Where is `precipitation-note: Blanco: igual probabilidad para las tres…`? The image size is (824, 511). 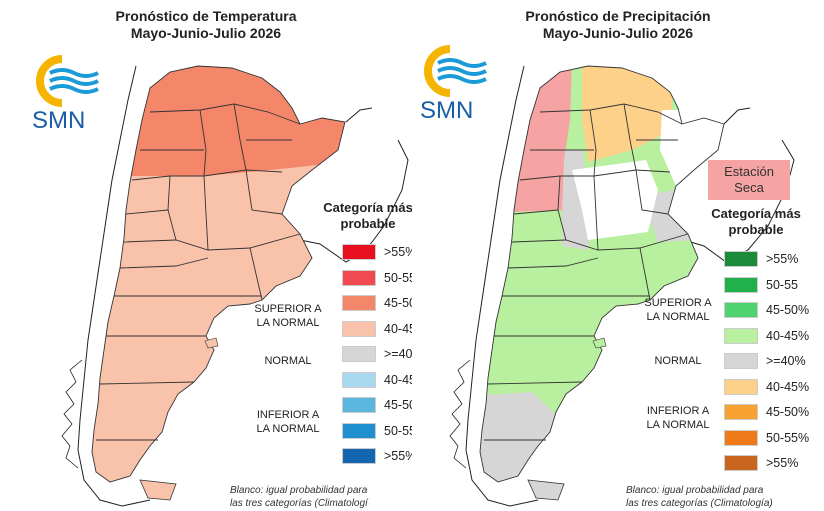 precipitation-note: Blanco: igual probabilidad para las tres… is located at coordinates (699, 497).